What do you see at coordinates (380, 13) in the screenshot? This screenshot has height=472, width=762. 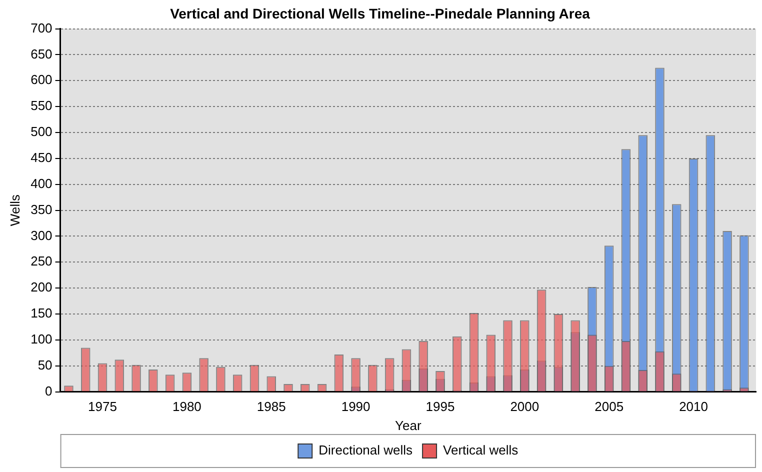 I see `chart-title: Vertical and Directional Wells Timeline--Pinedale Planning Area` at bounding box center [380, 13].